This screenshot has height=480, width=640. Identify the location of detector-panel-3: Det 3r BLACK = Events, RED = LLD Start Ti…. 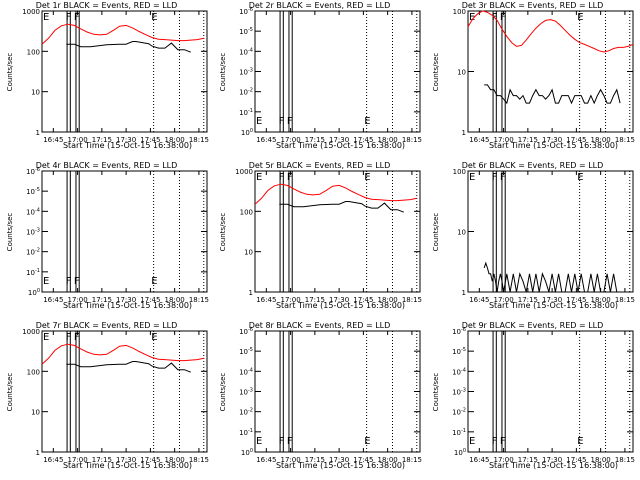
(532, 80).